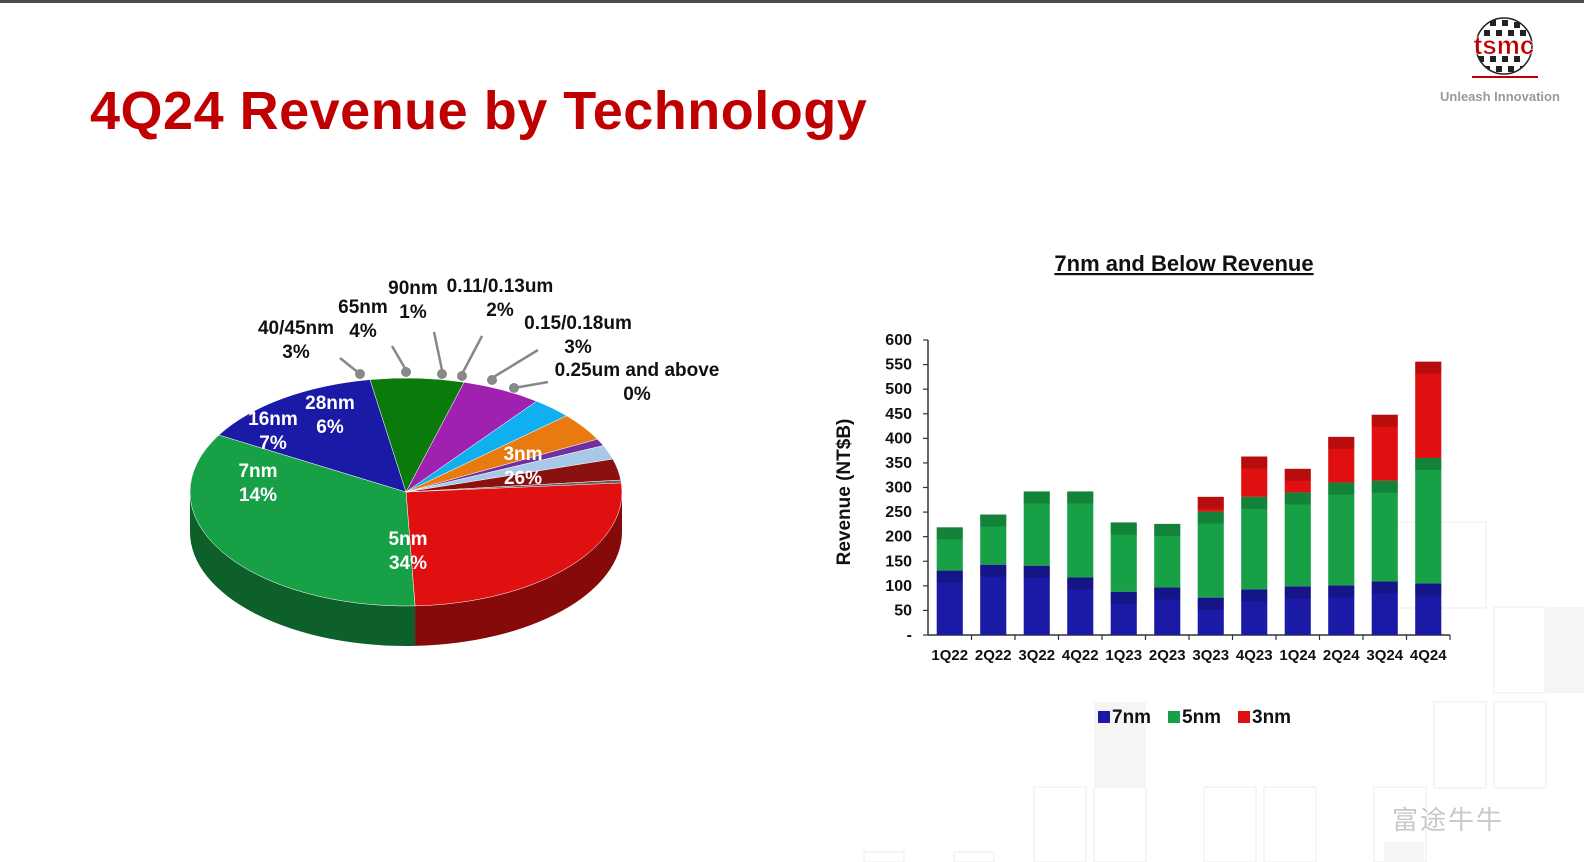  I want to click on y-tick-label: -, so click(909, 635).